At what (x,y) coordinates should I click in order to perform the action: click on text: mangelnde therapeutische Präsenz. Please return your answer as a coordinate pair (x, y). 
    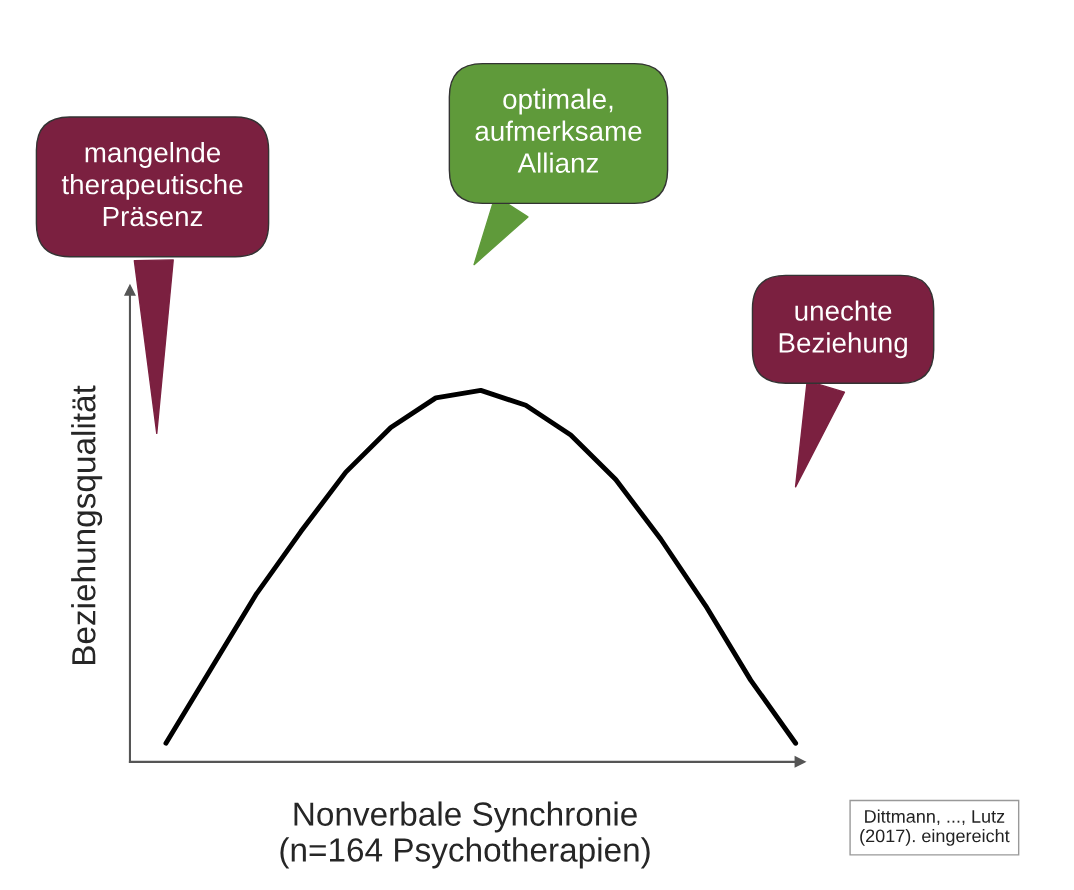
    Looking at the image, I should click on (152, 184).